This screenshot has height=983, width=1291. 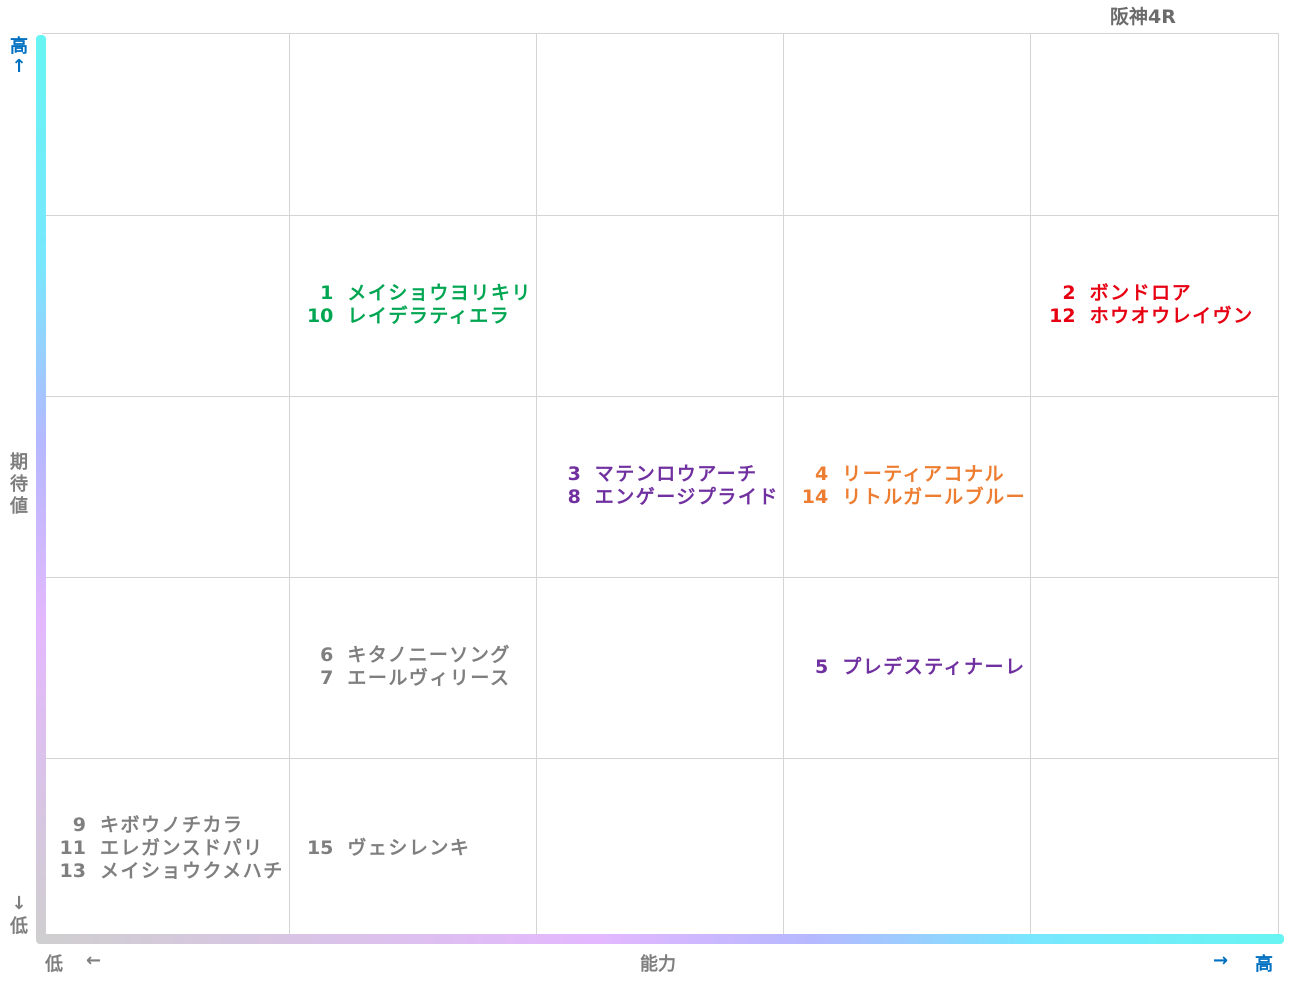 I want to click on horse-name: エールヴィリース, so click(x=429, y=678).